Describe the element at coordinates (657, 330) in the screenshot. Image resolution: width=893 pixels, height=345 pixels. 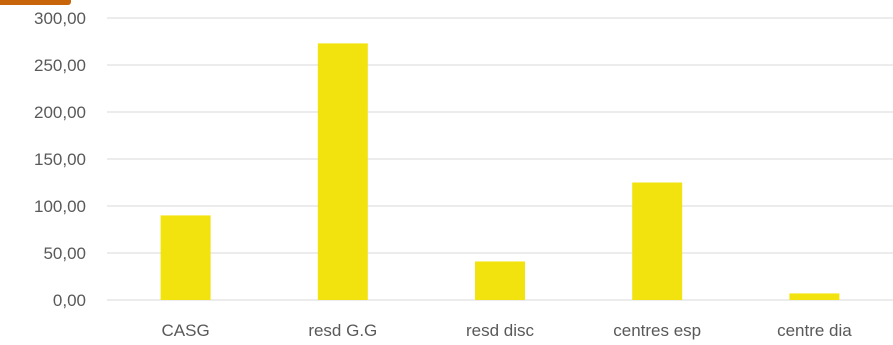
I see `x-category-label: centres esp` at that location.